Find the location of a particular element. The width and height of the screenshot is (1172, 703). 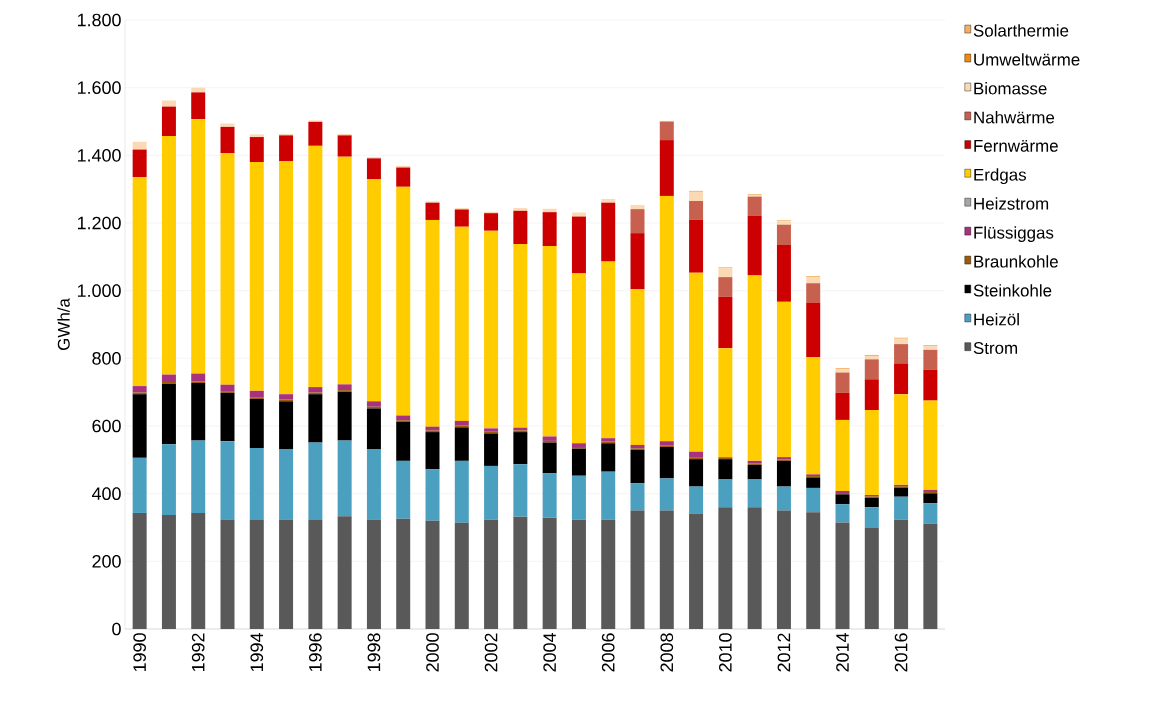

x-tick-label: 1996 is located at coordinates (315, 652).